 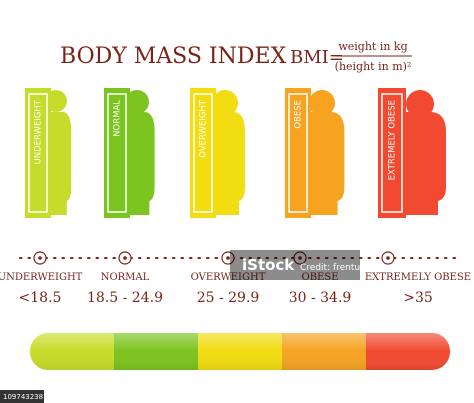 I want to click on category-label: EXTREMELY OBESE, so click(x=418, y=277).